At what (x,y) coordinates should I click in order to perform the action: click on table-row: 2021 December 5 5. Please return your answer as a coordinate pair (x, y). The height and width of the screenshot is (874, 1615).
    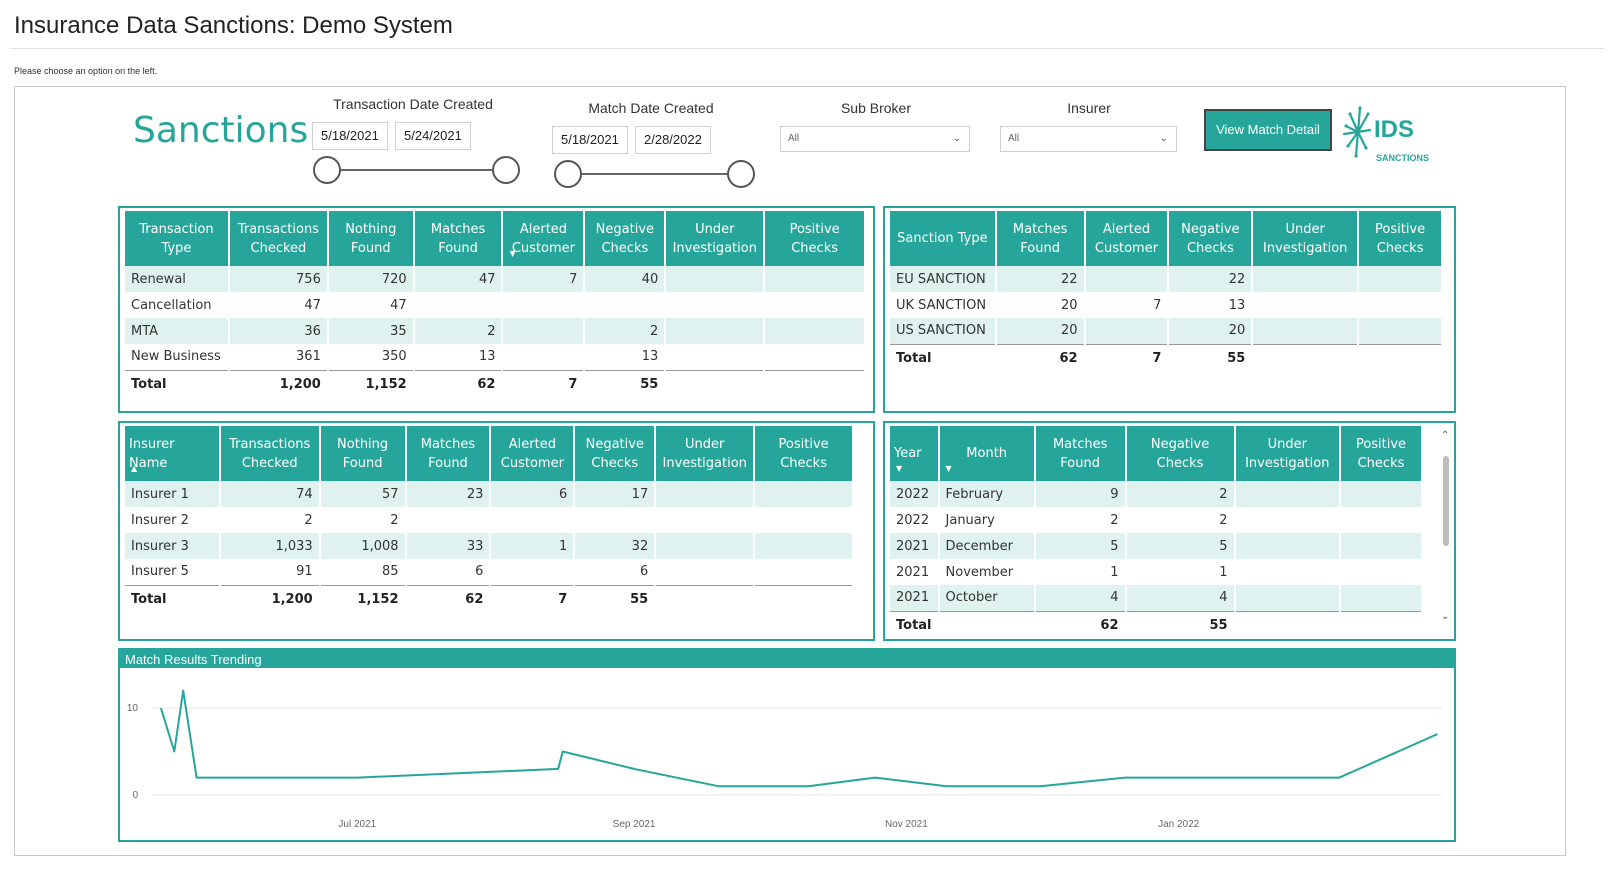
    Looking at the image, I should click on (1156, 546).